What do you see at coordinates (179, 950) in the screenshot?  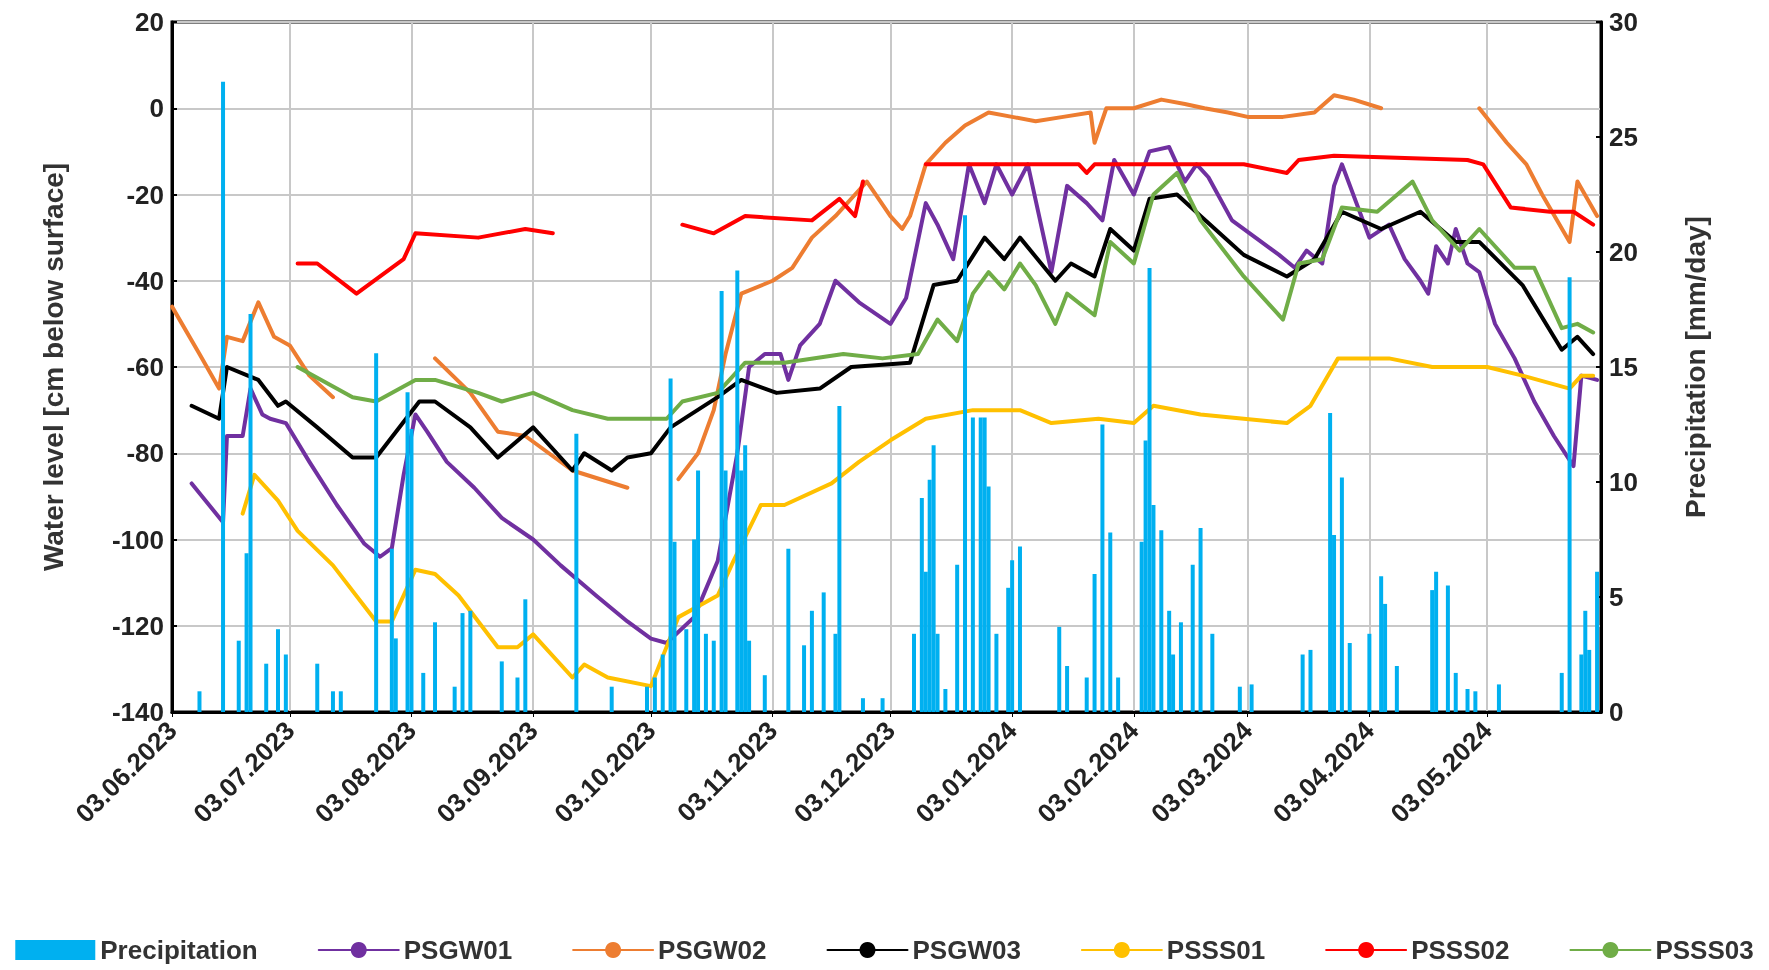 I see `legend-label: Precipitation` at bounding box center [179, 950].